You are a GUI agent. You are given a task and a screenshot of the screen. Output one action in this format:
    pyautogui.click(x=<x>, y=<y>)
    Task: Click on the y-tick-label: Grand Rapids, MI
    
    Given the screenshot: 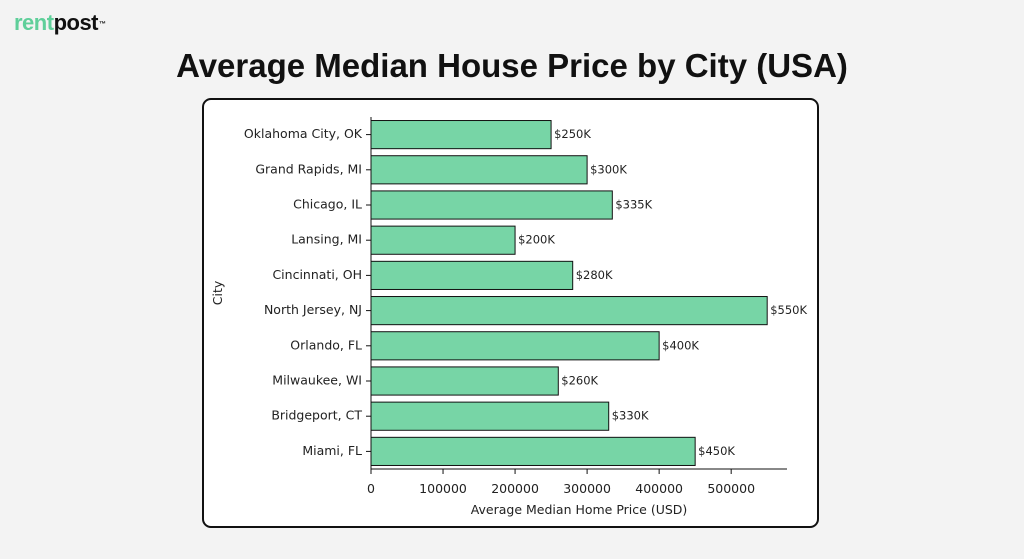 What is the action you would take?
    pyautogui.click(x=308, y=168)
    